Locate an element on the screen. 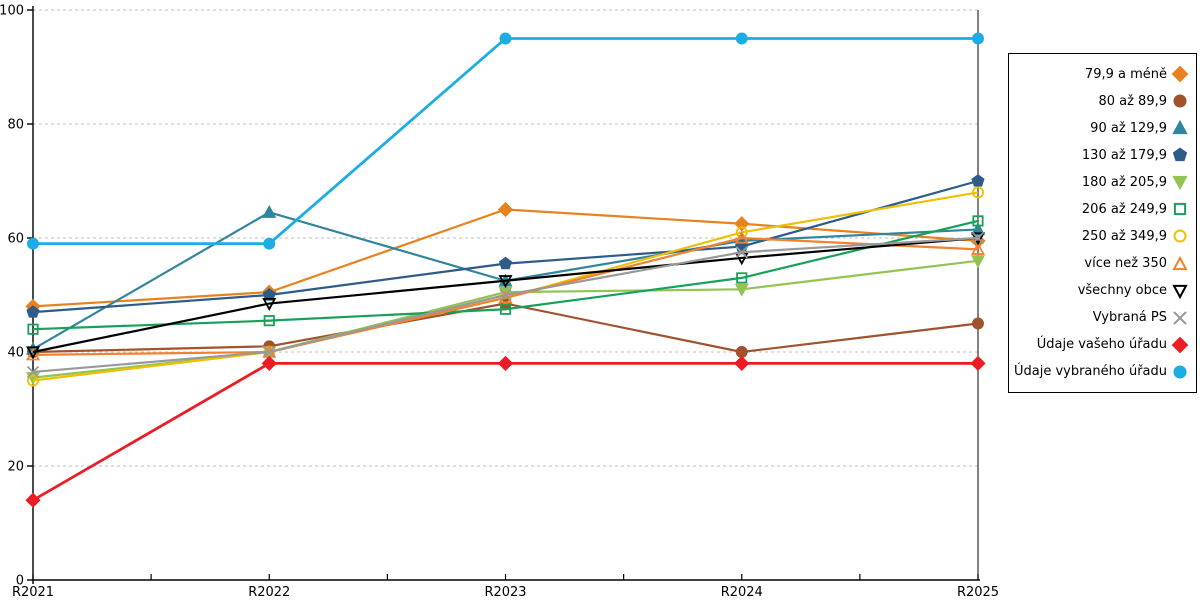  legend-item: 206 až 249,9 is located at coordinates (1102, 209).